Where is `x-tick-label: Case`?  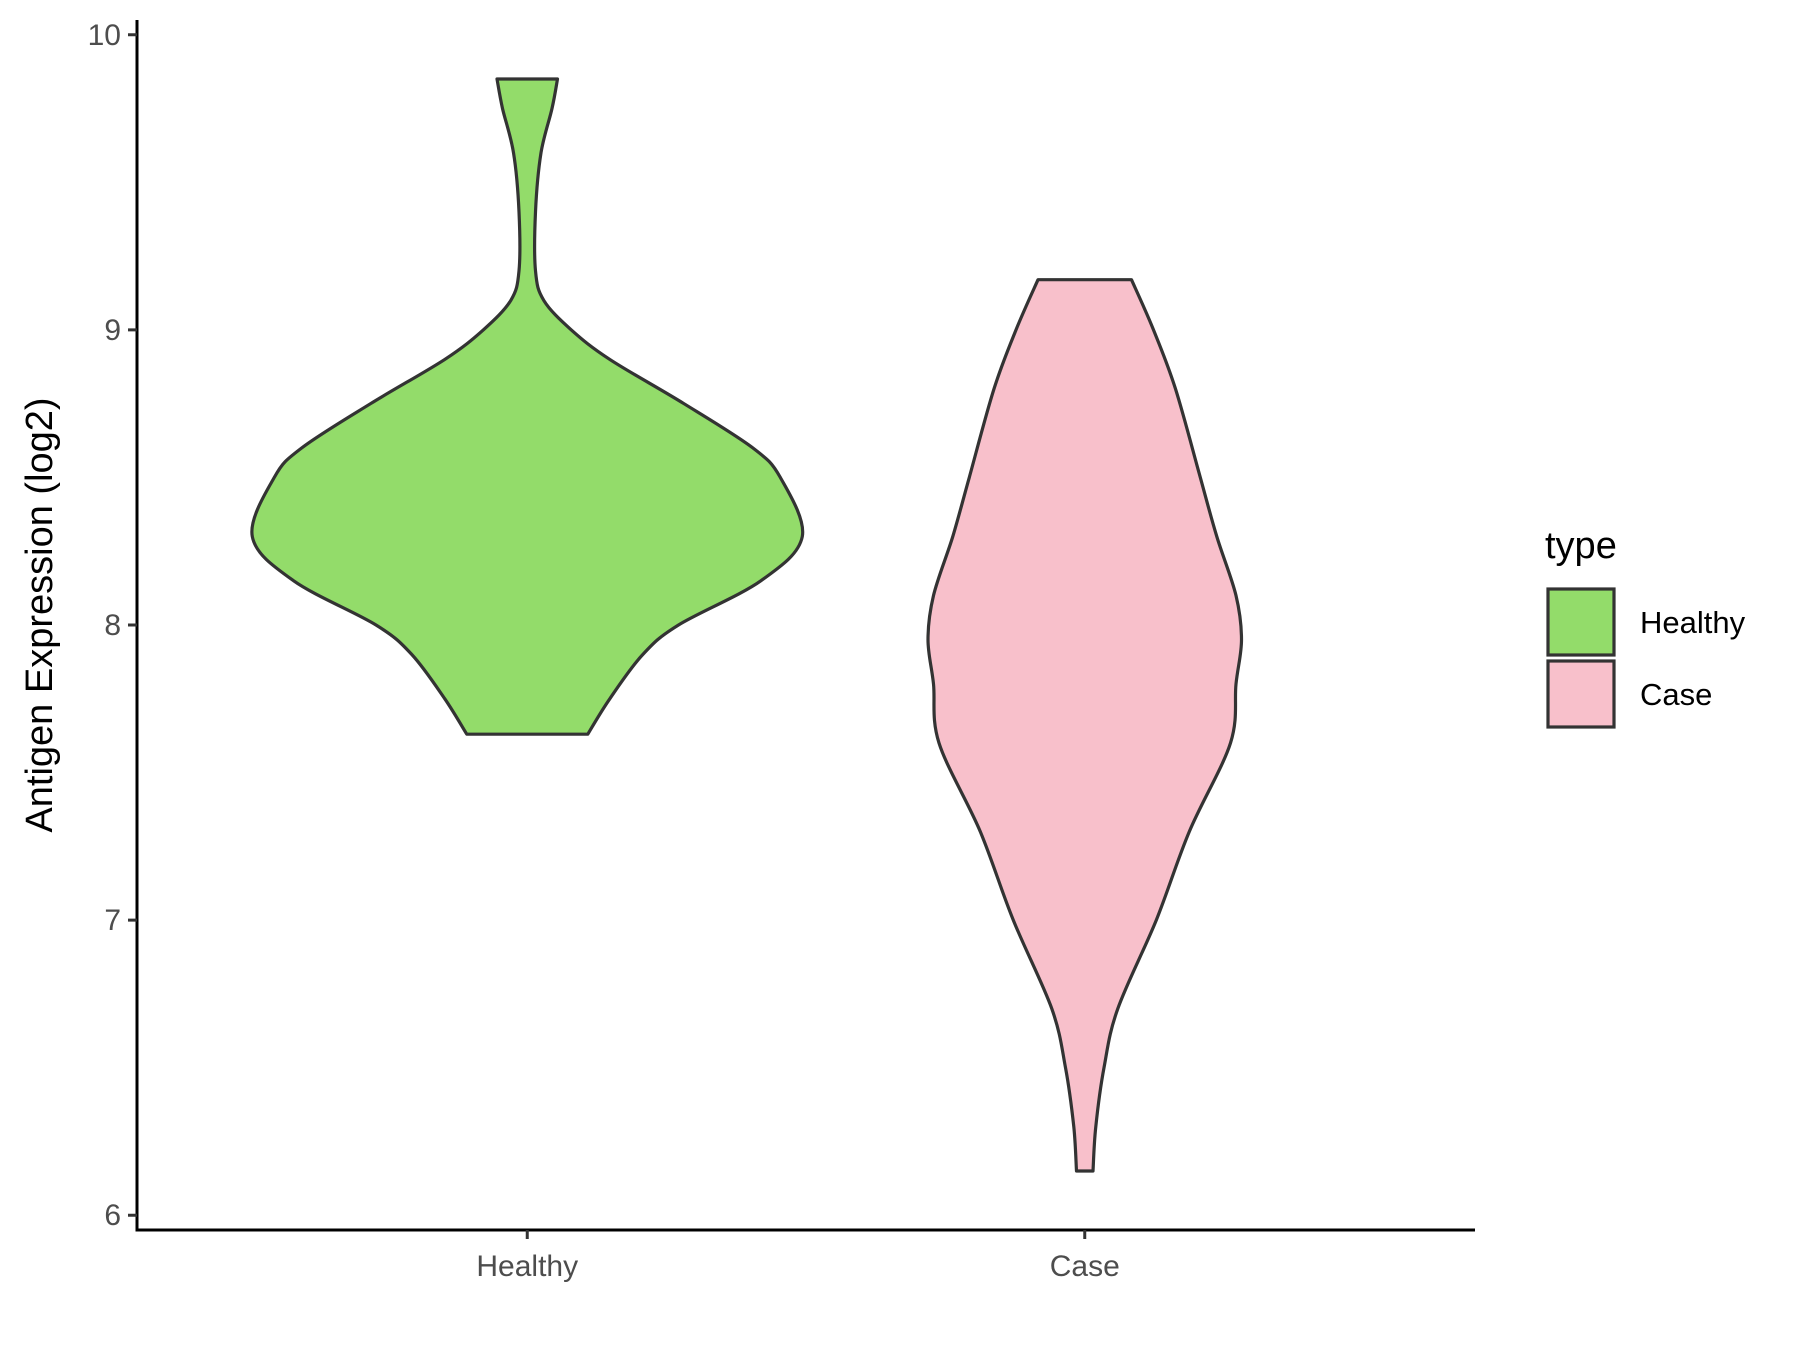
x-tick-label: Case is located at coordinates (1085, 1266).